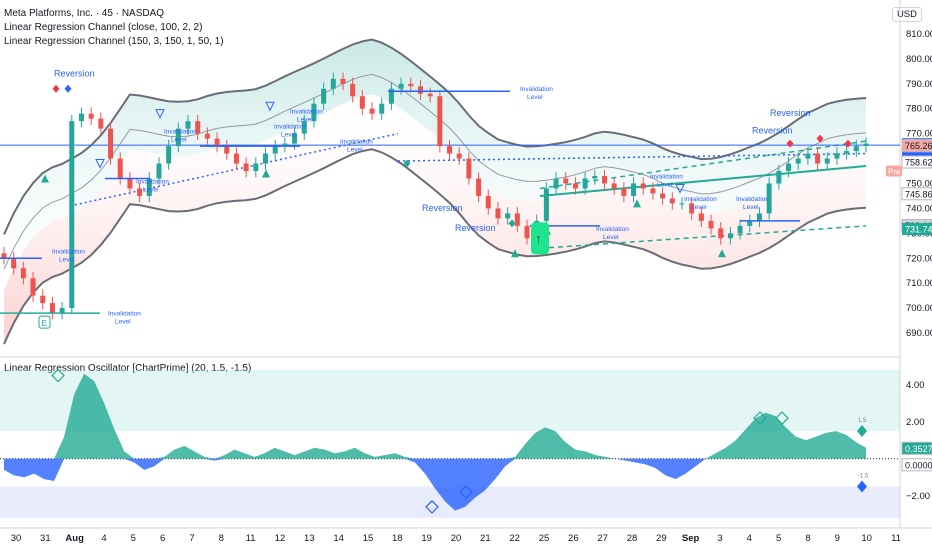  What do you see at coordinates (916, 441) in the screenshot?
I see `oscillator-axis: 4.00 2.00 −2.00 0.3527 0.0000` at bounding box center [916, 441].